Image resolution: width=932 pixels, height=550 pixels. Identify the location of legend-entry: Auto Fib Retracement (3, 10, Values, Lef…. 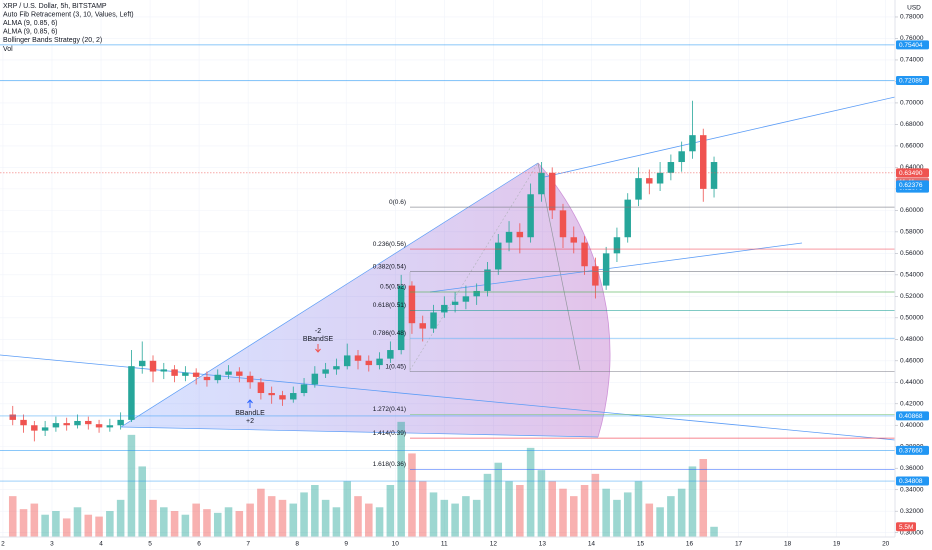
(68, 14).